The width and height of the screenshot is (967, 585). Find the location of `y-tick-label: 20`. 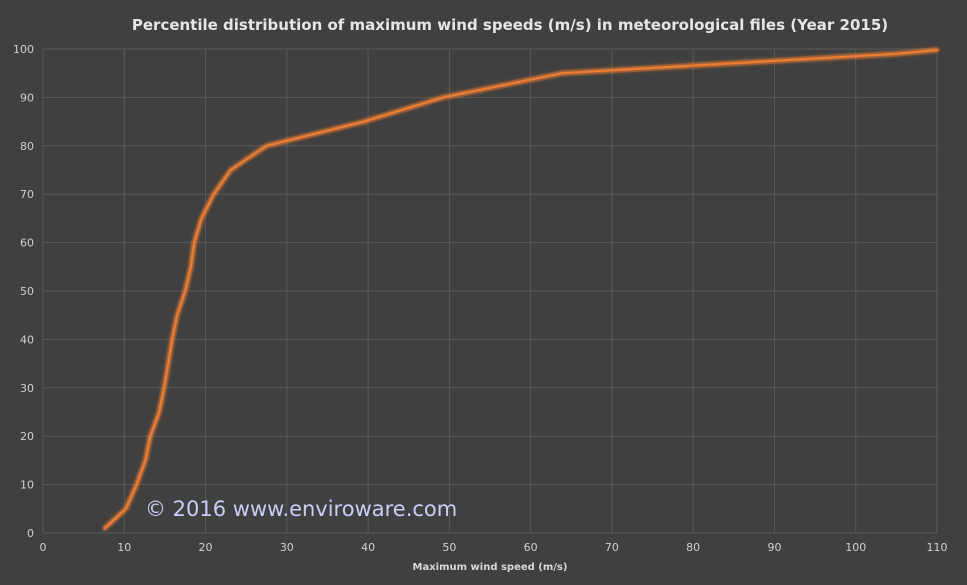

y-tick-label: 20 is located at coordinates (27, 436).